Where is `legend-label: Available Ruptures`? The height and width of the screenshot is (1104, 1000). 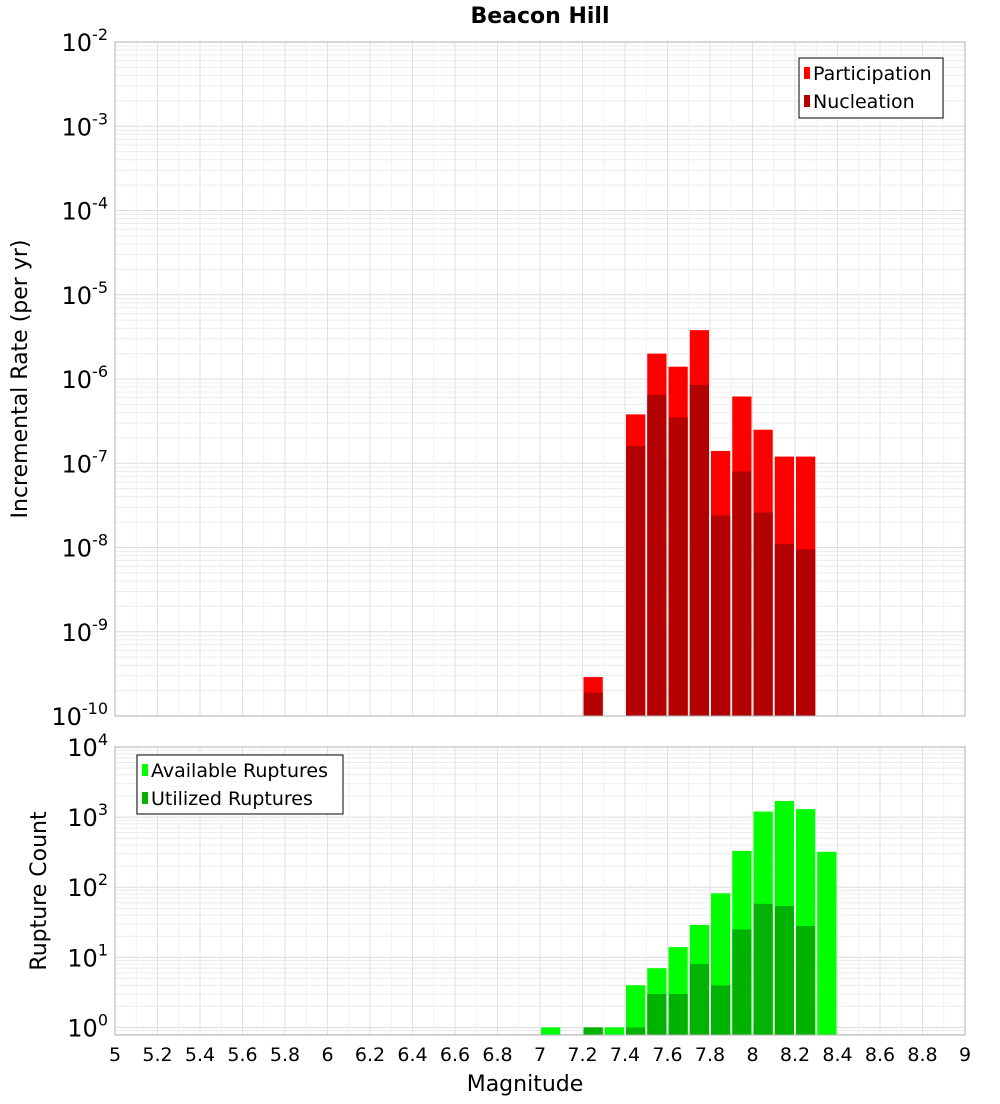 legend-label: Available Ruptures is located at coordinates (239, 771).